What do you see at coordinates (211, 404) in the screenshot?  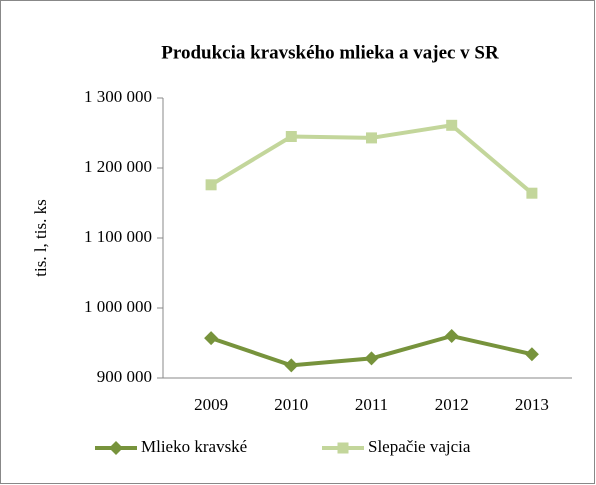 I see `x-tick-label: 2009` at bounding box center [211, 404].